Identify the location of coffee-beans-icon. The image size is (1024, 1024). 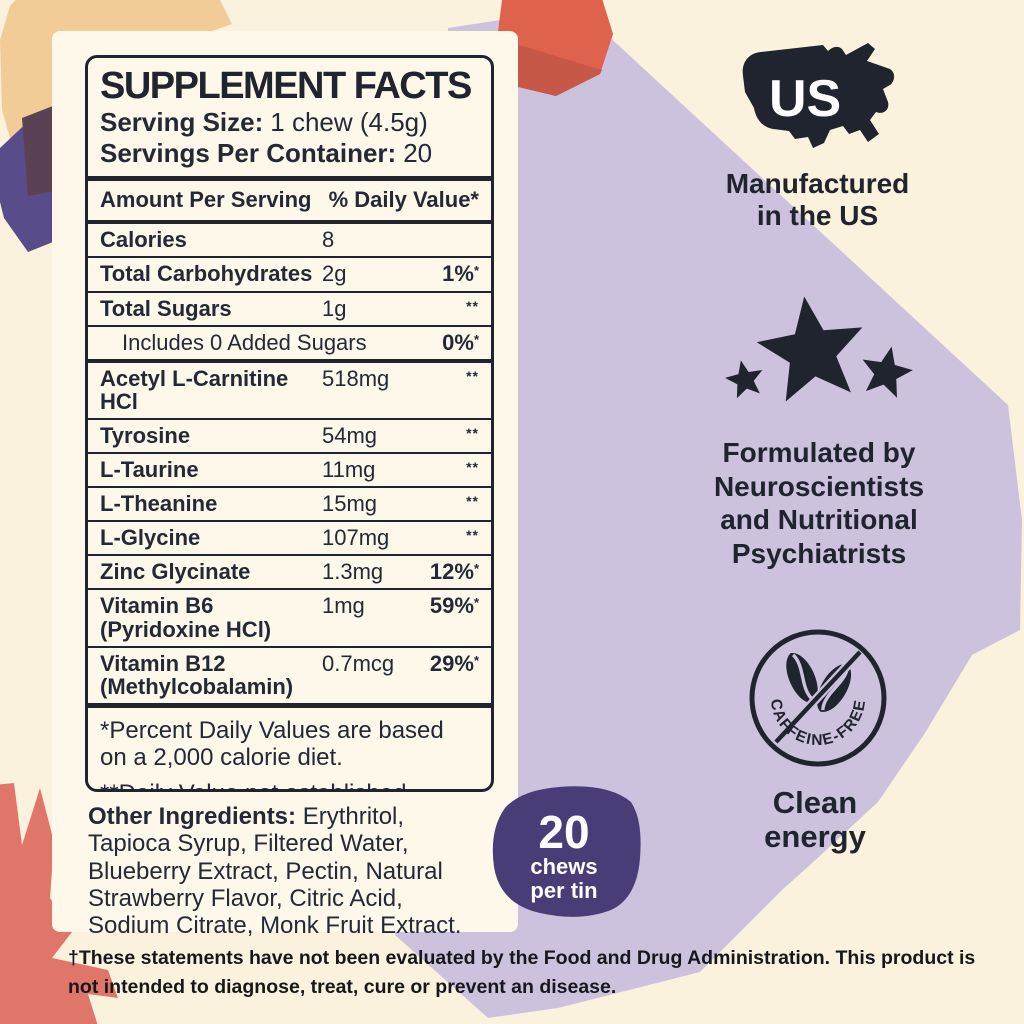
(818, 697).